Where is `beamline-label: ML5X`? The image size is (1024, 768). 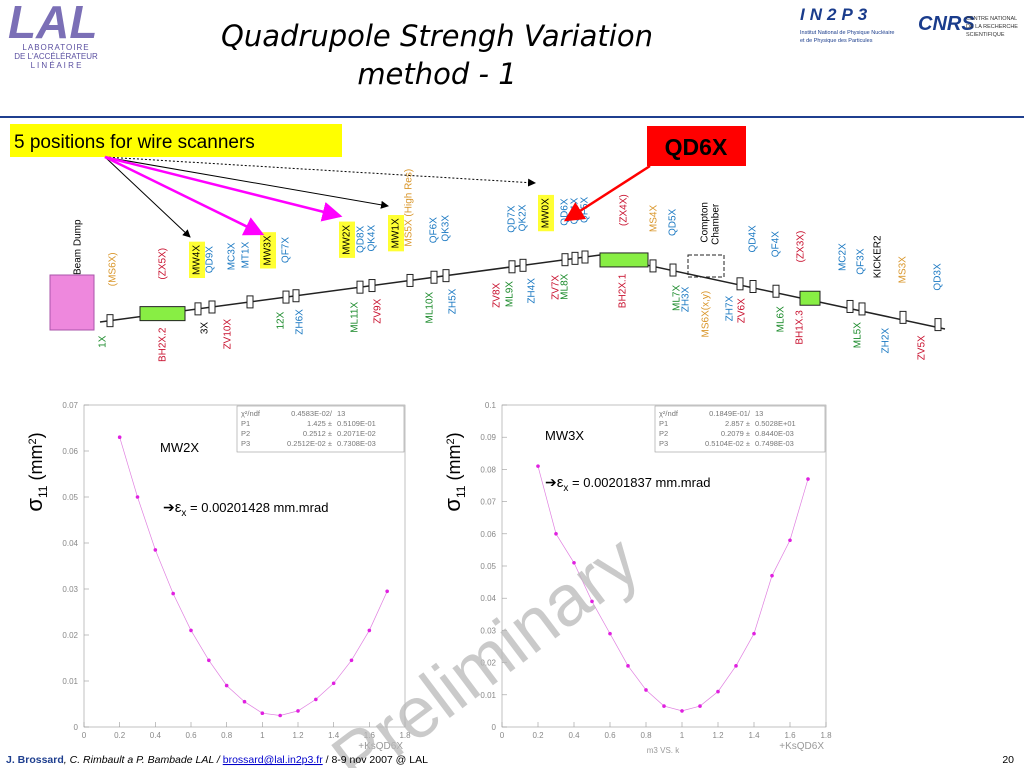
beamline-label: ML5X is located at coordinates (858, 335).